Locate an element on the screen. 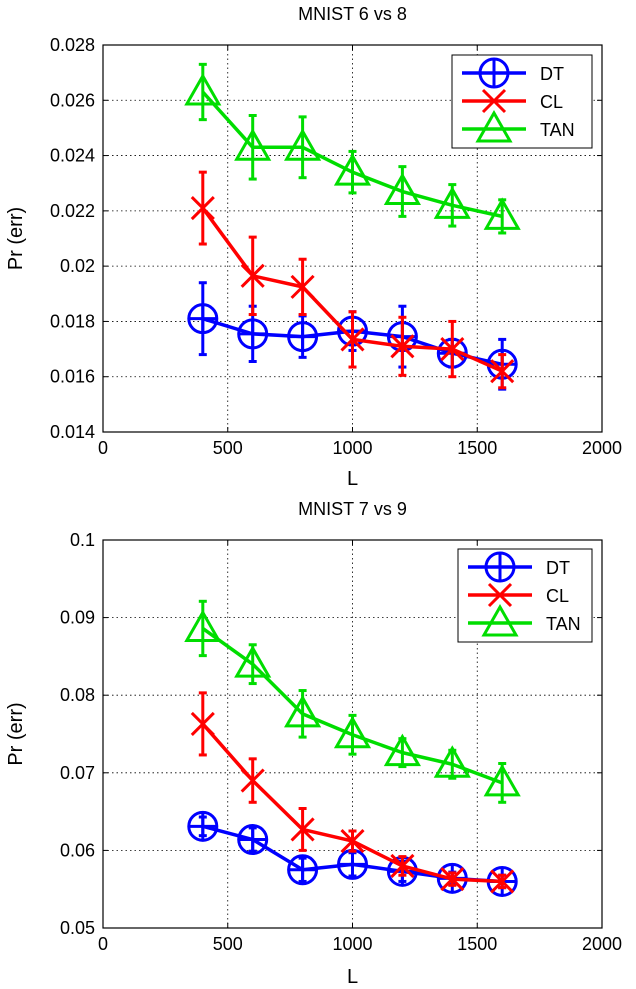 This screenshot has width=636, height=989. y-tick-label: 0.06 is located at coordinates (77, 850).